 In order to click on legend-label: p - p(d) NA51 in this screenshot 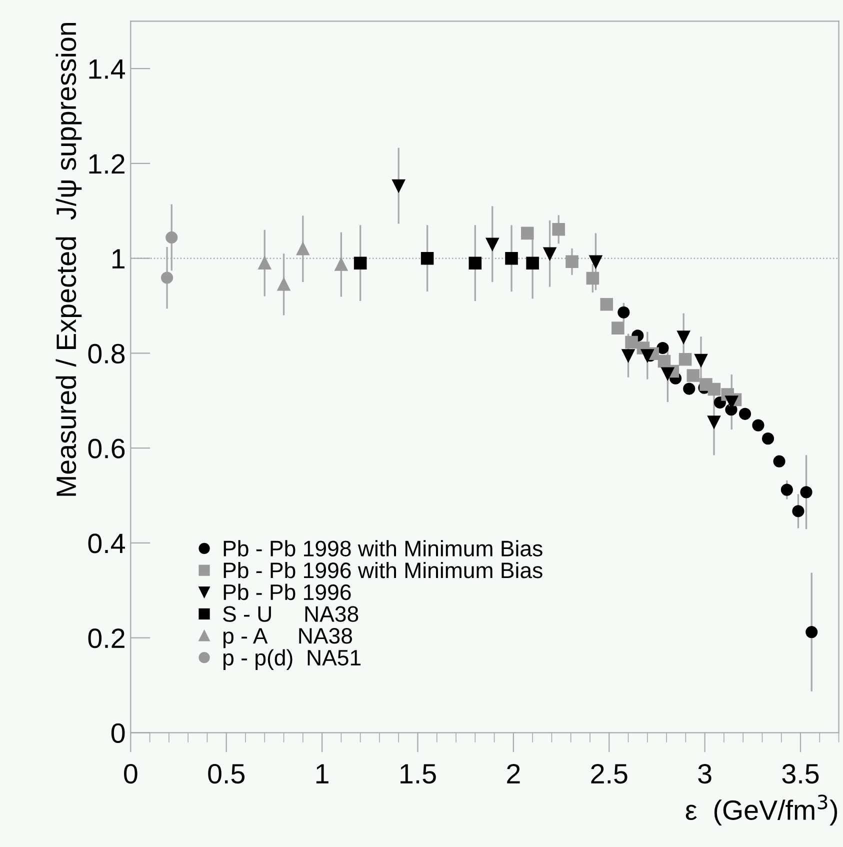, I will do `click(292, 659)`.